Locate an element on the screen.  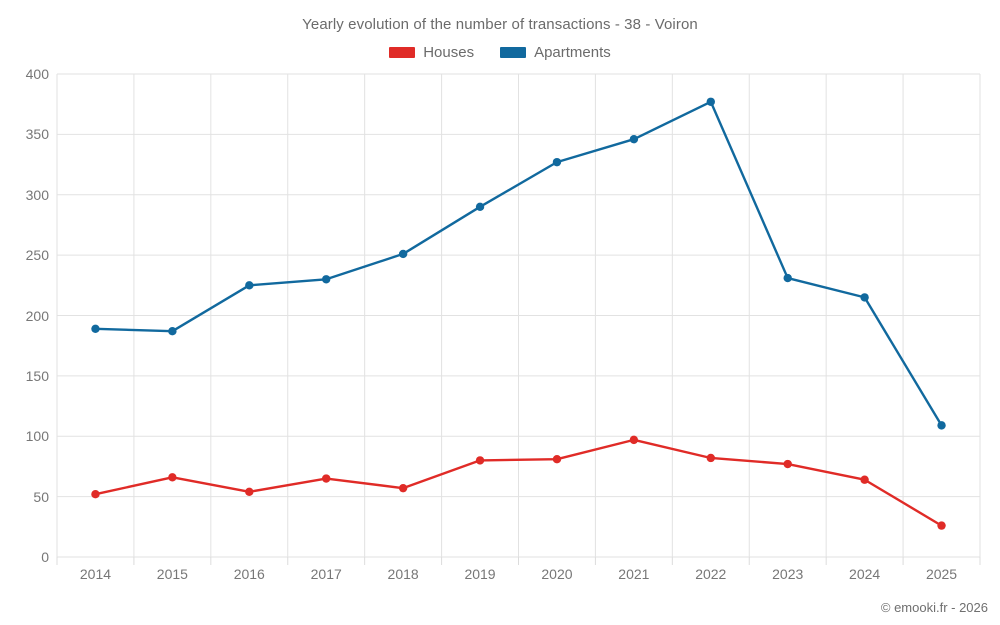
legend-item-apartments: Apartments is located at coordinates (555, 52).